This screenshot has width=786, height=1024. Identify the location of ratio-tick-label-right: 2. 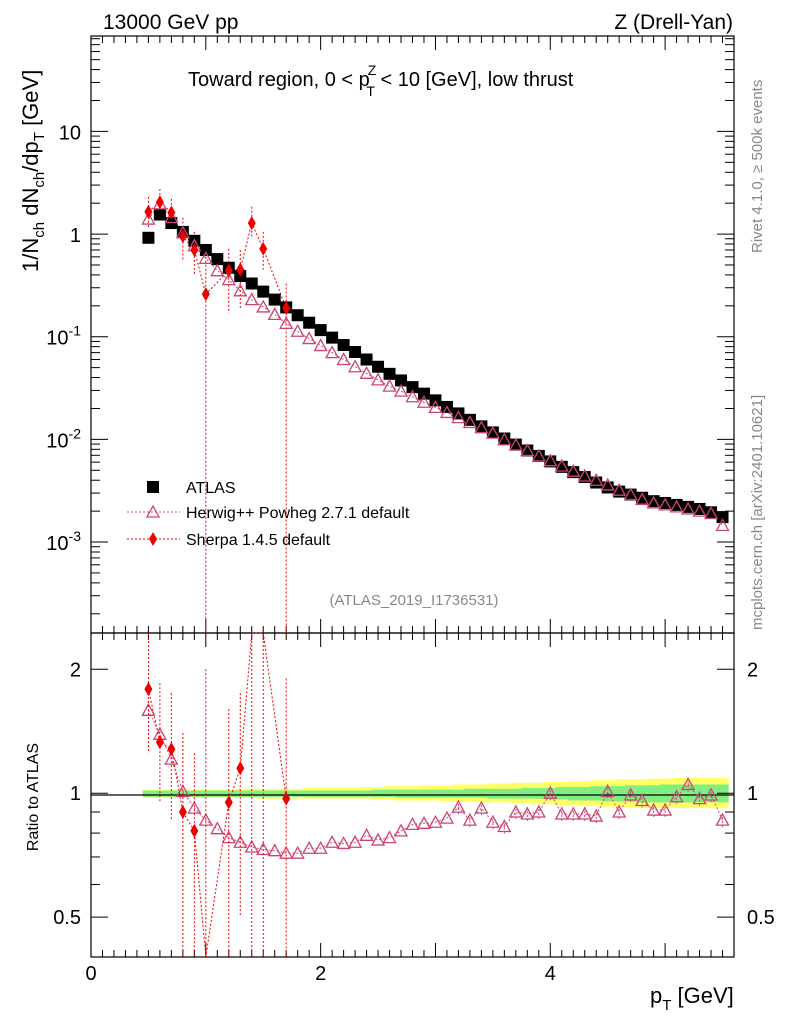
(752, 670).